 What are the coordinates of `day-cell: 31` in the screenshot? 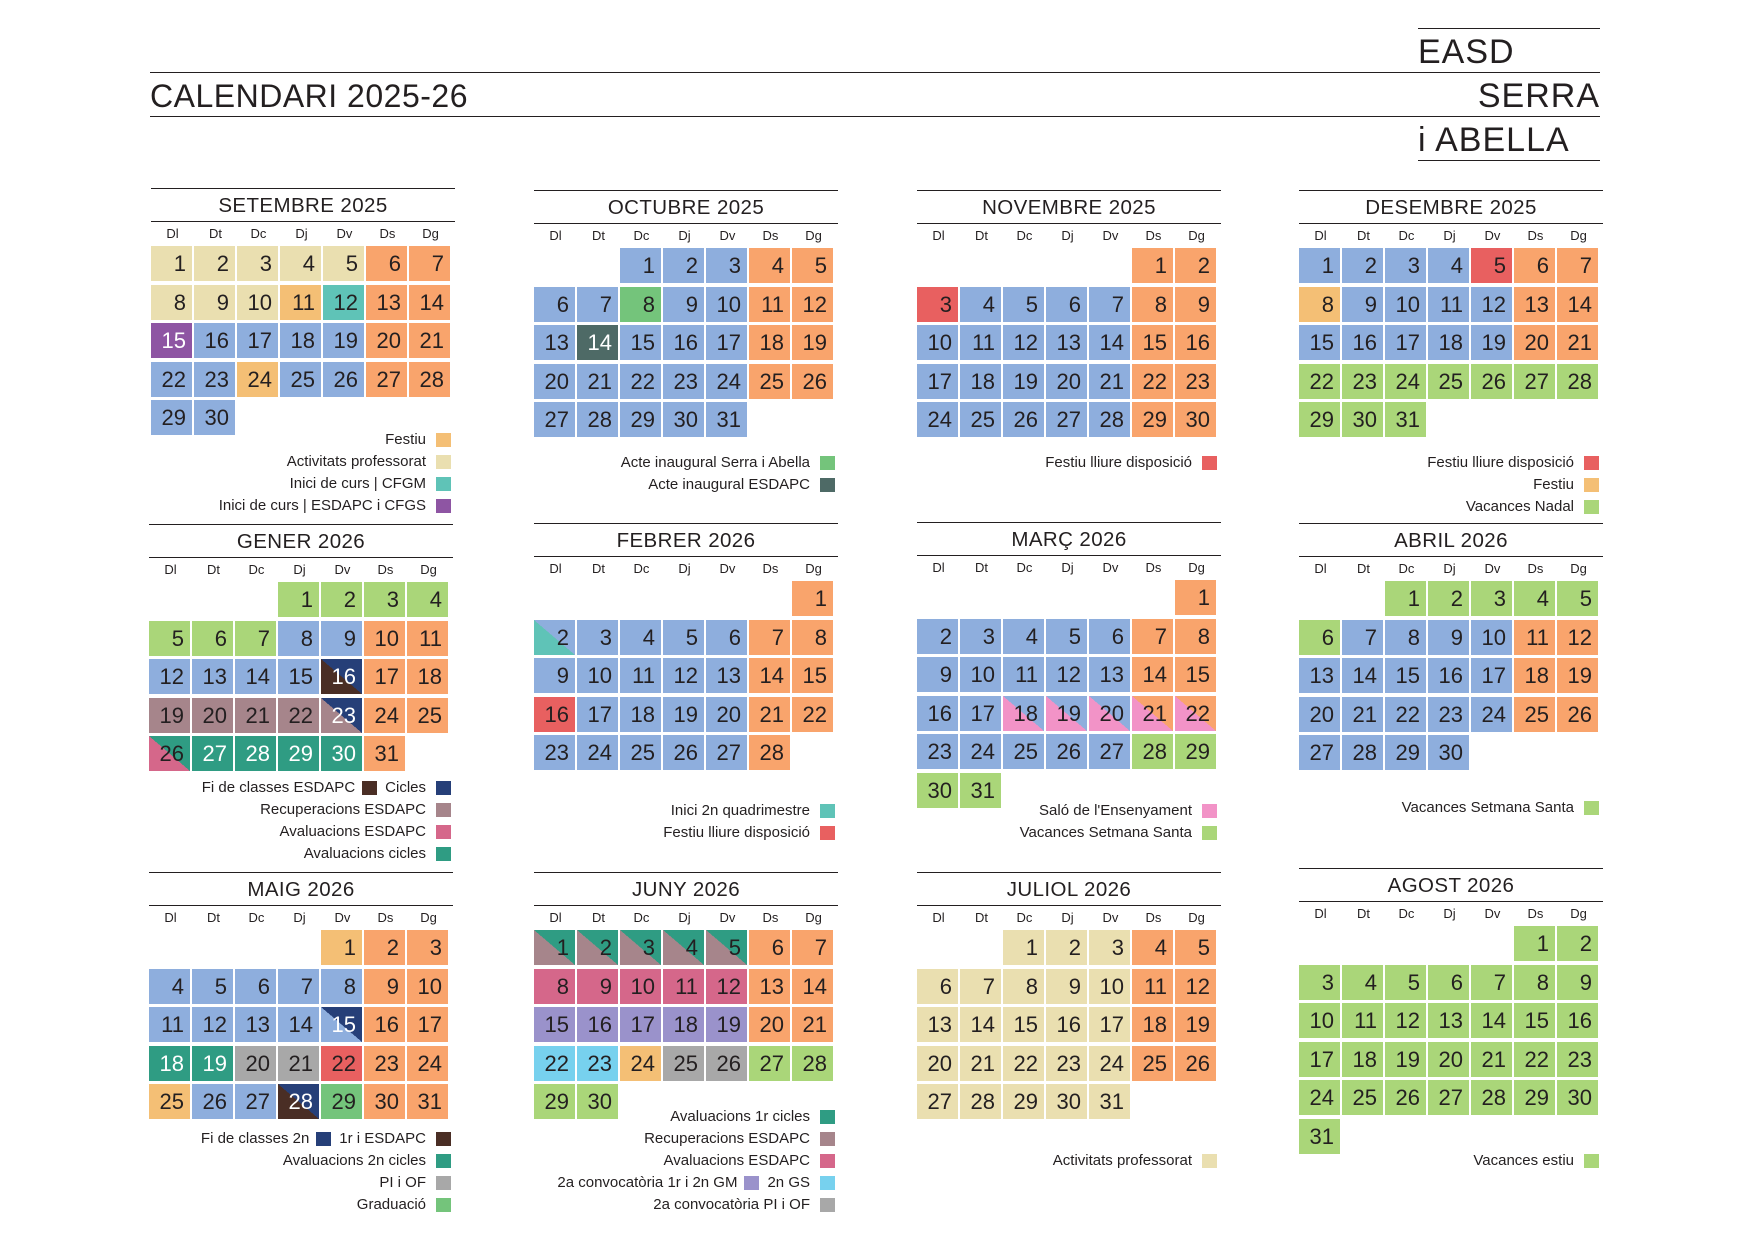 It's located at (384, 753).